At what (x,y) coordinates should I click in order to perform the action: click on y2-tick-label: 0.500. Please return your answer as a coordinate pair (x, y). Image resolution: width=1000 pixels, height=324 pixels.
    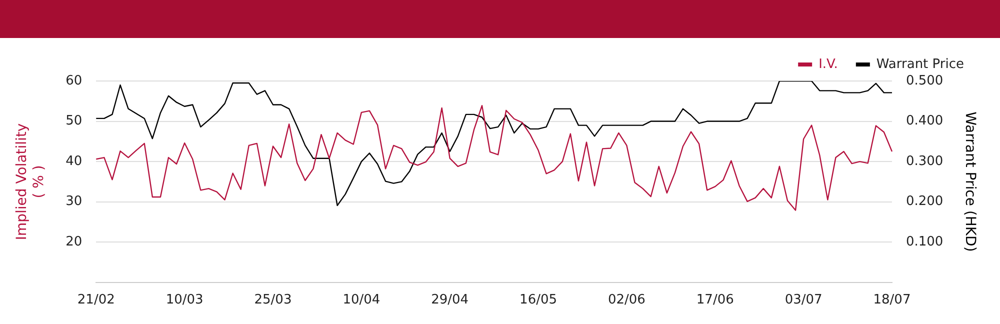
    Looking at the image, I should click on (925, 80).